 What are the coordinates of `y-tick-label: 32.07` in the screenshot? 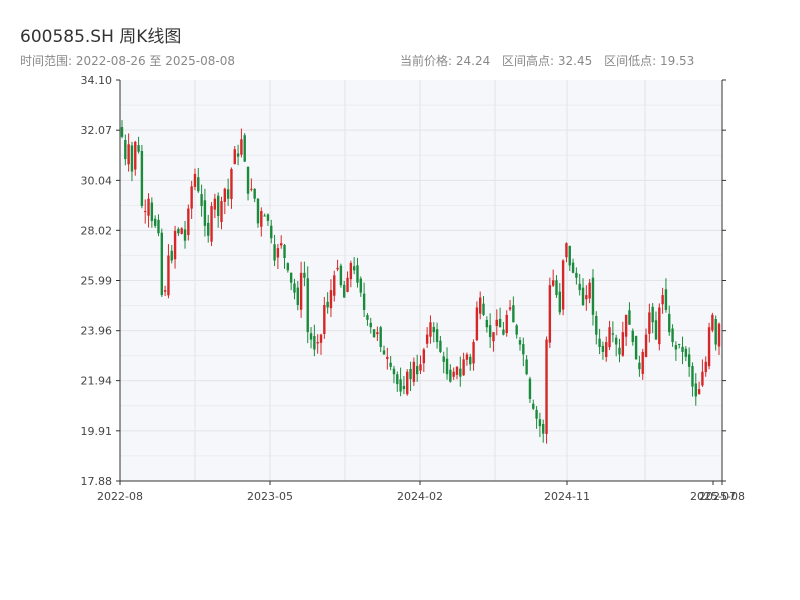 It's located at (97, 130).